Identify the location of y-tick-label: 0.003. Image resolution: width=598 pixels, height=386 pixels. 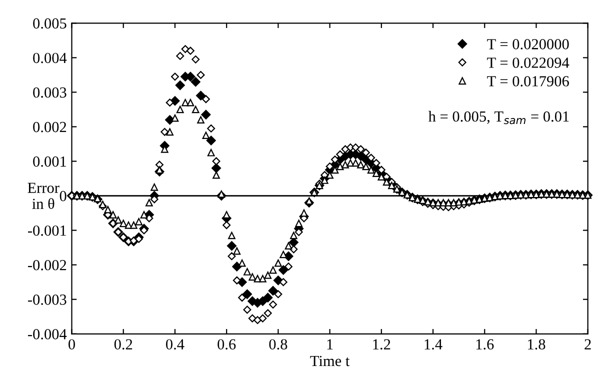
(49, 92).